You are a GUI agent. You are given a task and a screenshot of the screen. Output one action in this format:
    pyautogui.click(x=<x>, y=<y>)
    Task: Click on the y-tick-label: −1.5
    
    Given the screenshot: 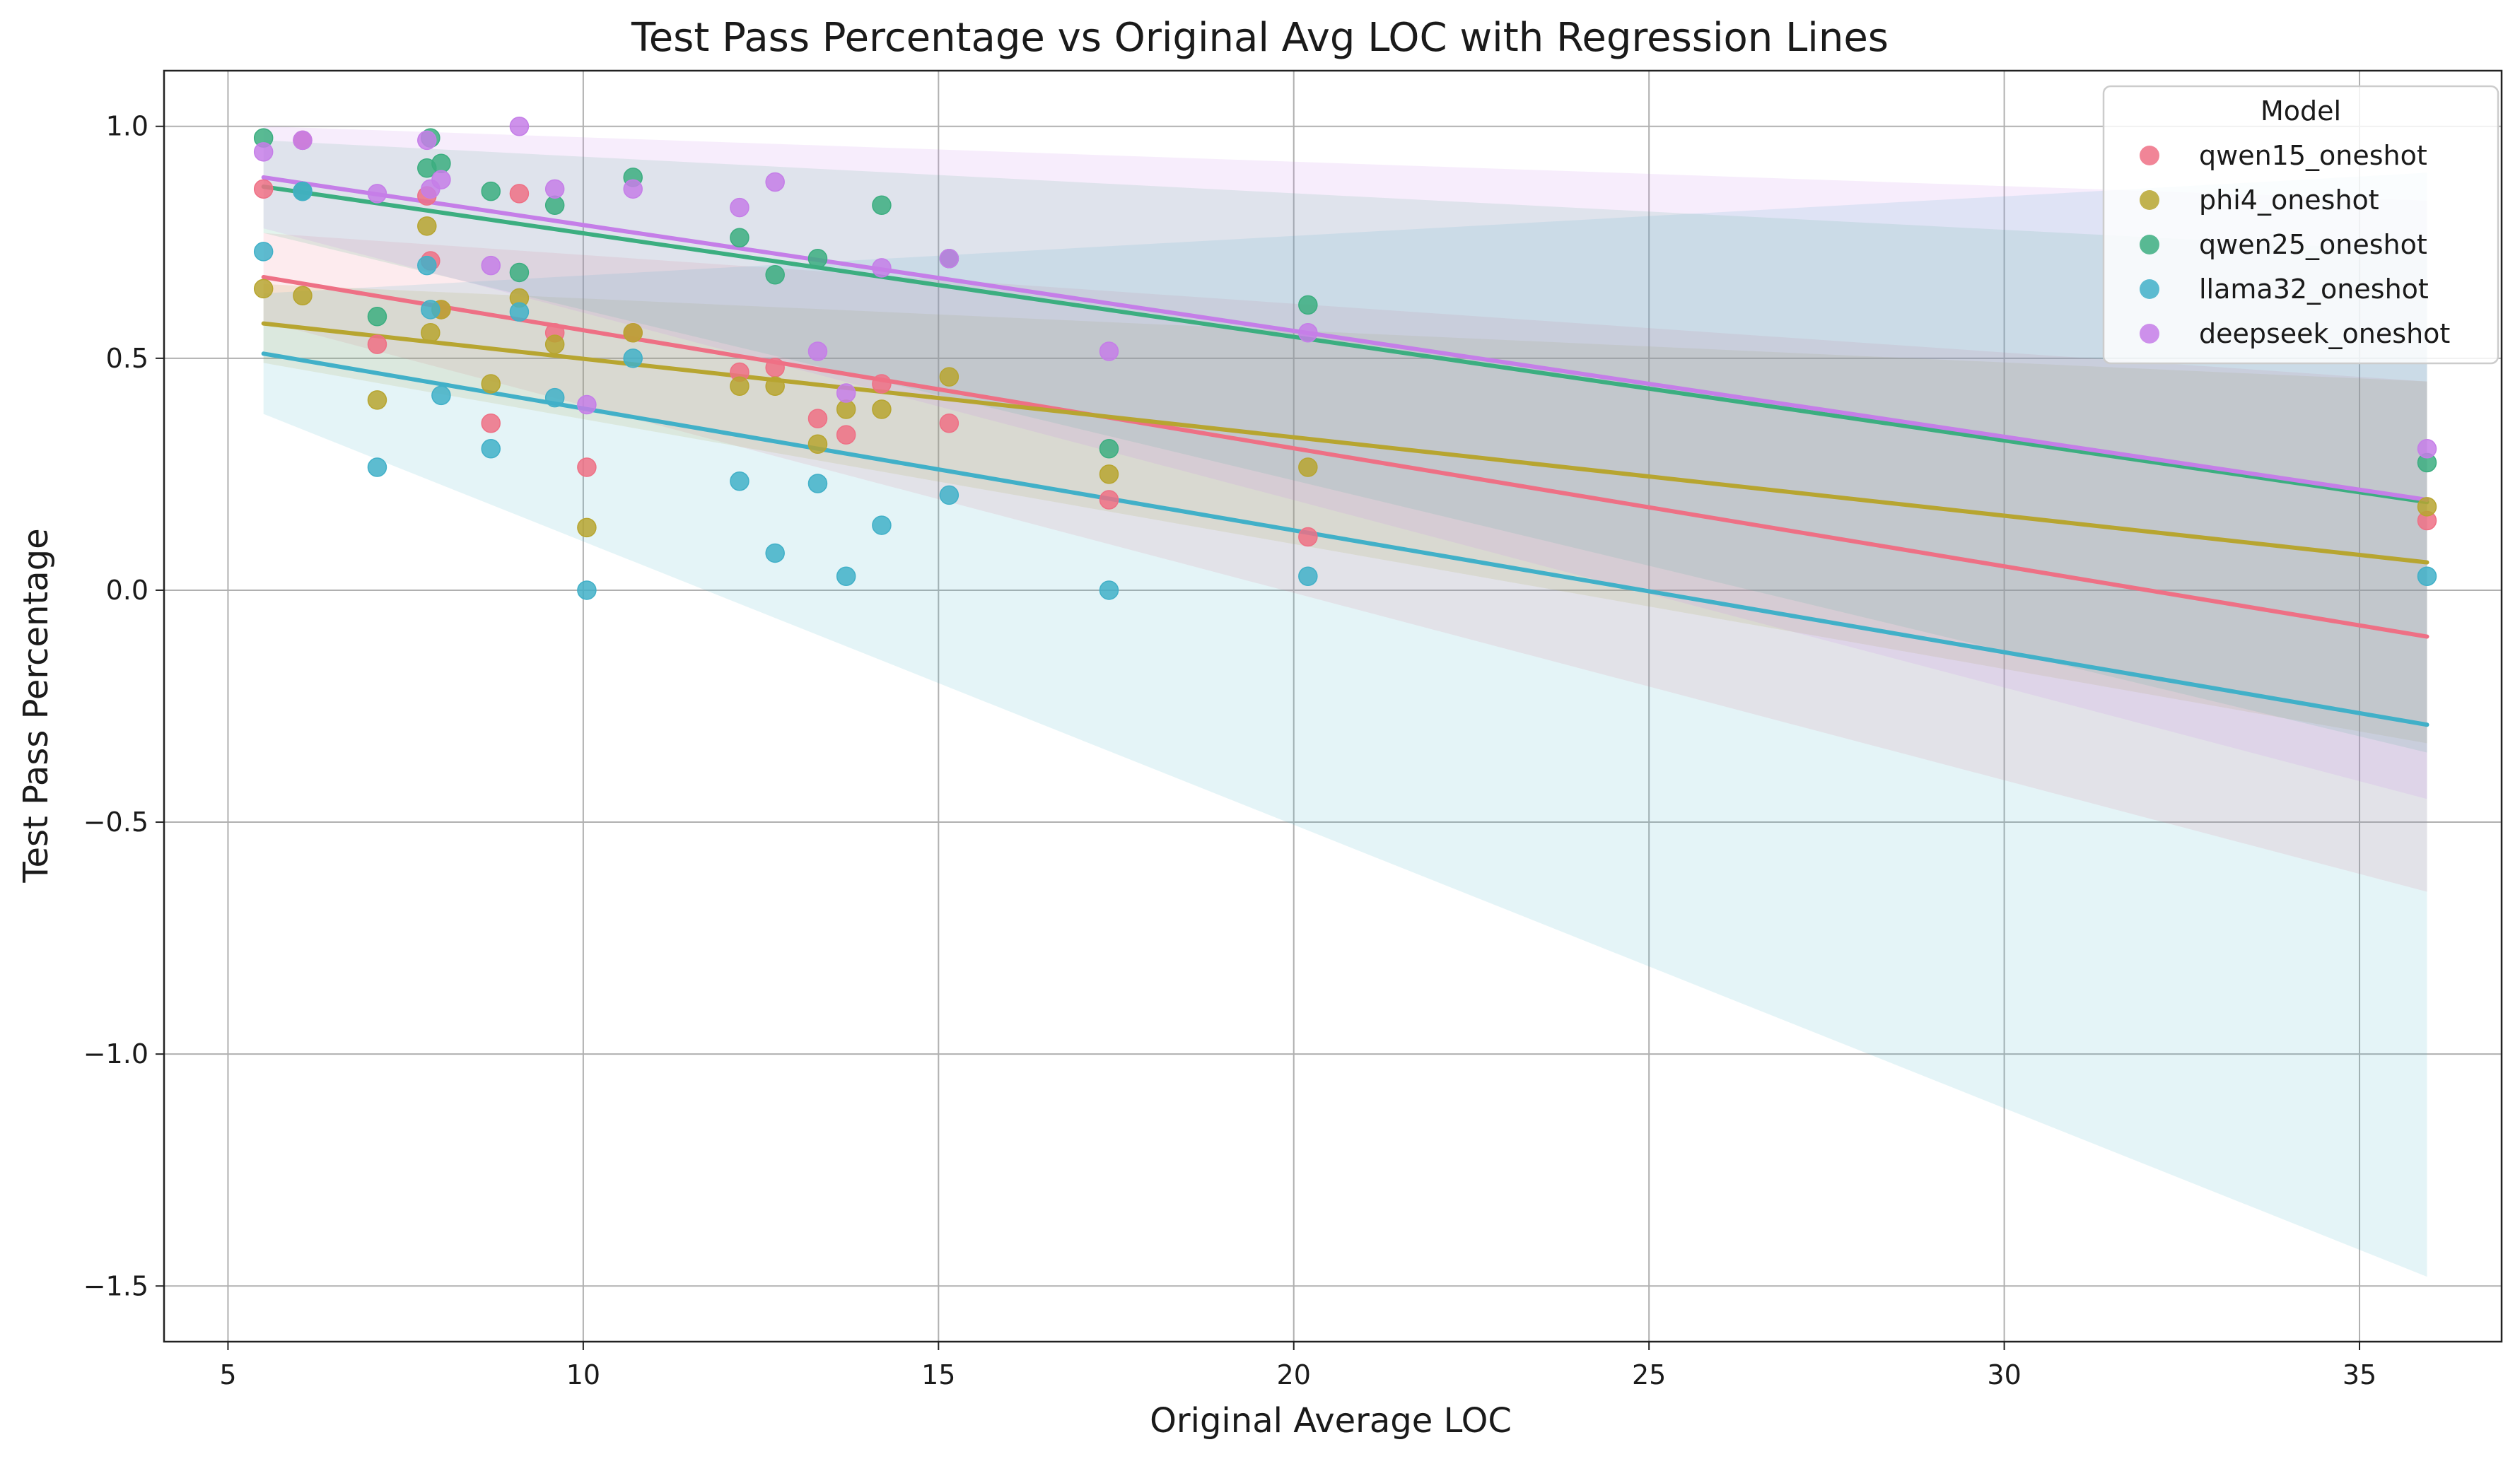 What is the action you would take?
    pyautogui.click(x=116, y=1285)
    